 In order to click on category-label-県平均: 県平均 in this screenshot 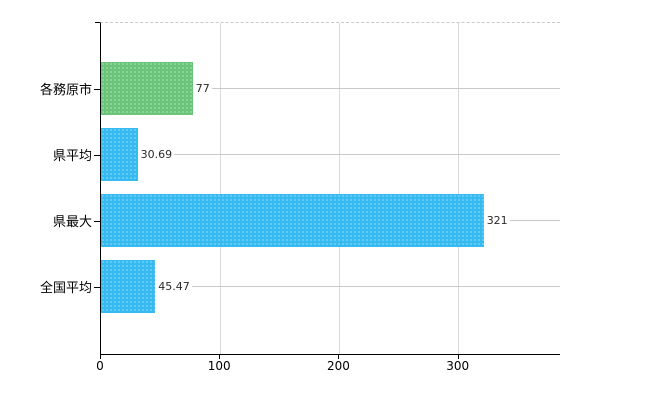, I will do `click(72, 156)`.